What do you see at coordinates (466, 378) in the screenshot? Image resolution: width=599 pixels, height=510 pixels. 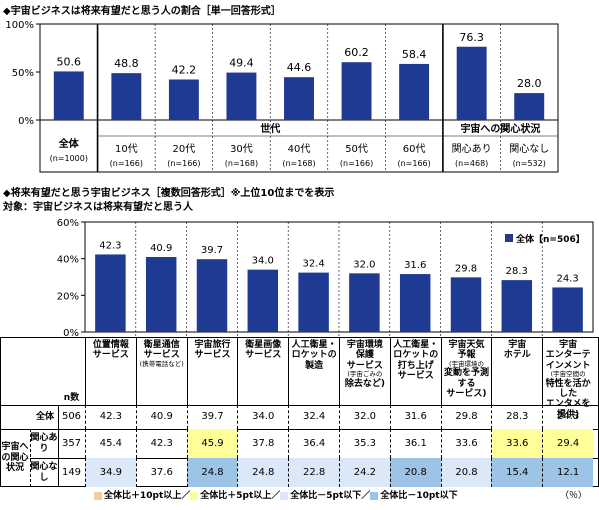 I see `category-label: 変動を予測する` at bounding box center [466, 378].